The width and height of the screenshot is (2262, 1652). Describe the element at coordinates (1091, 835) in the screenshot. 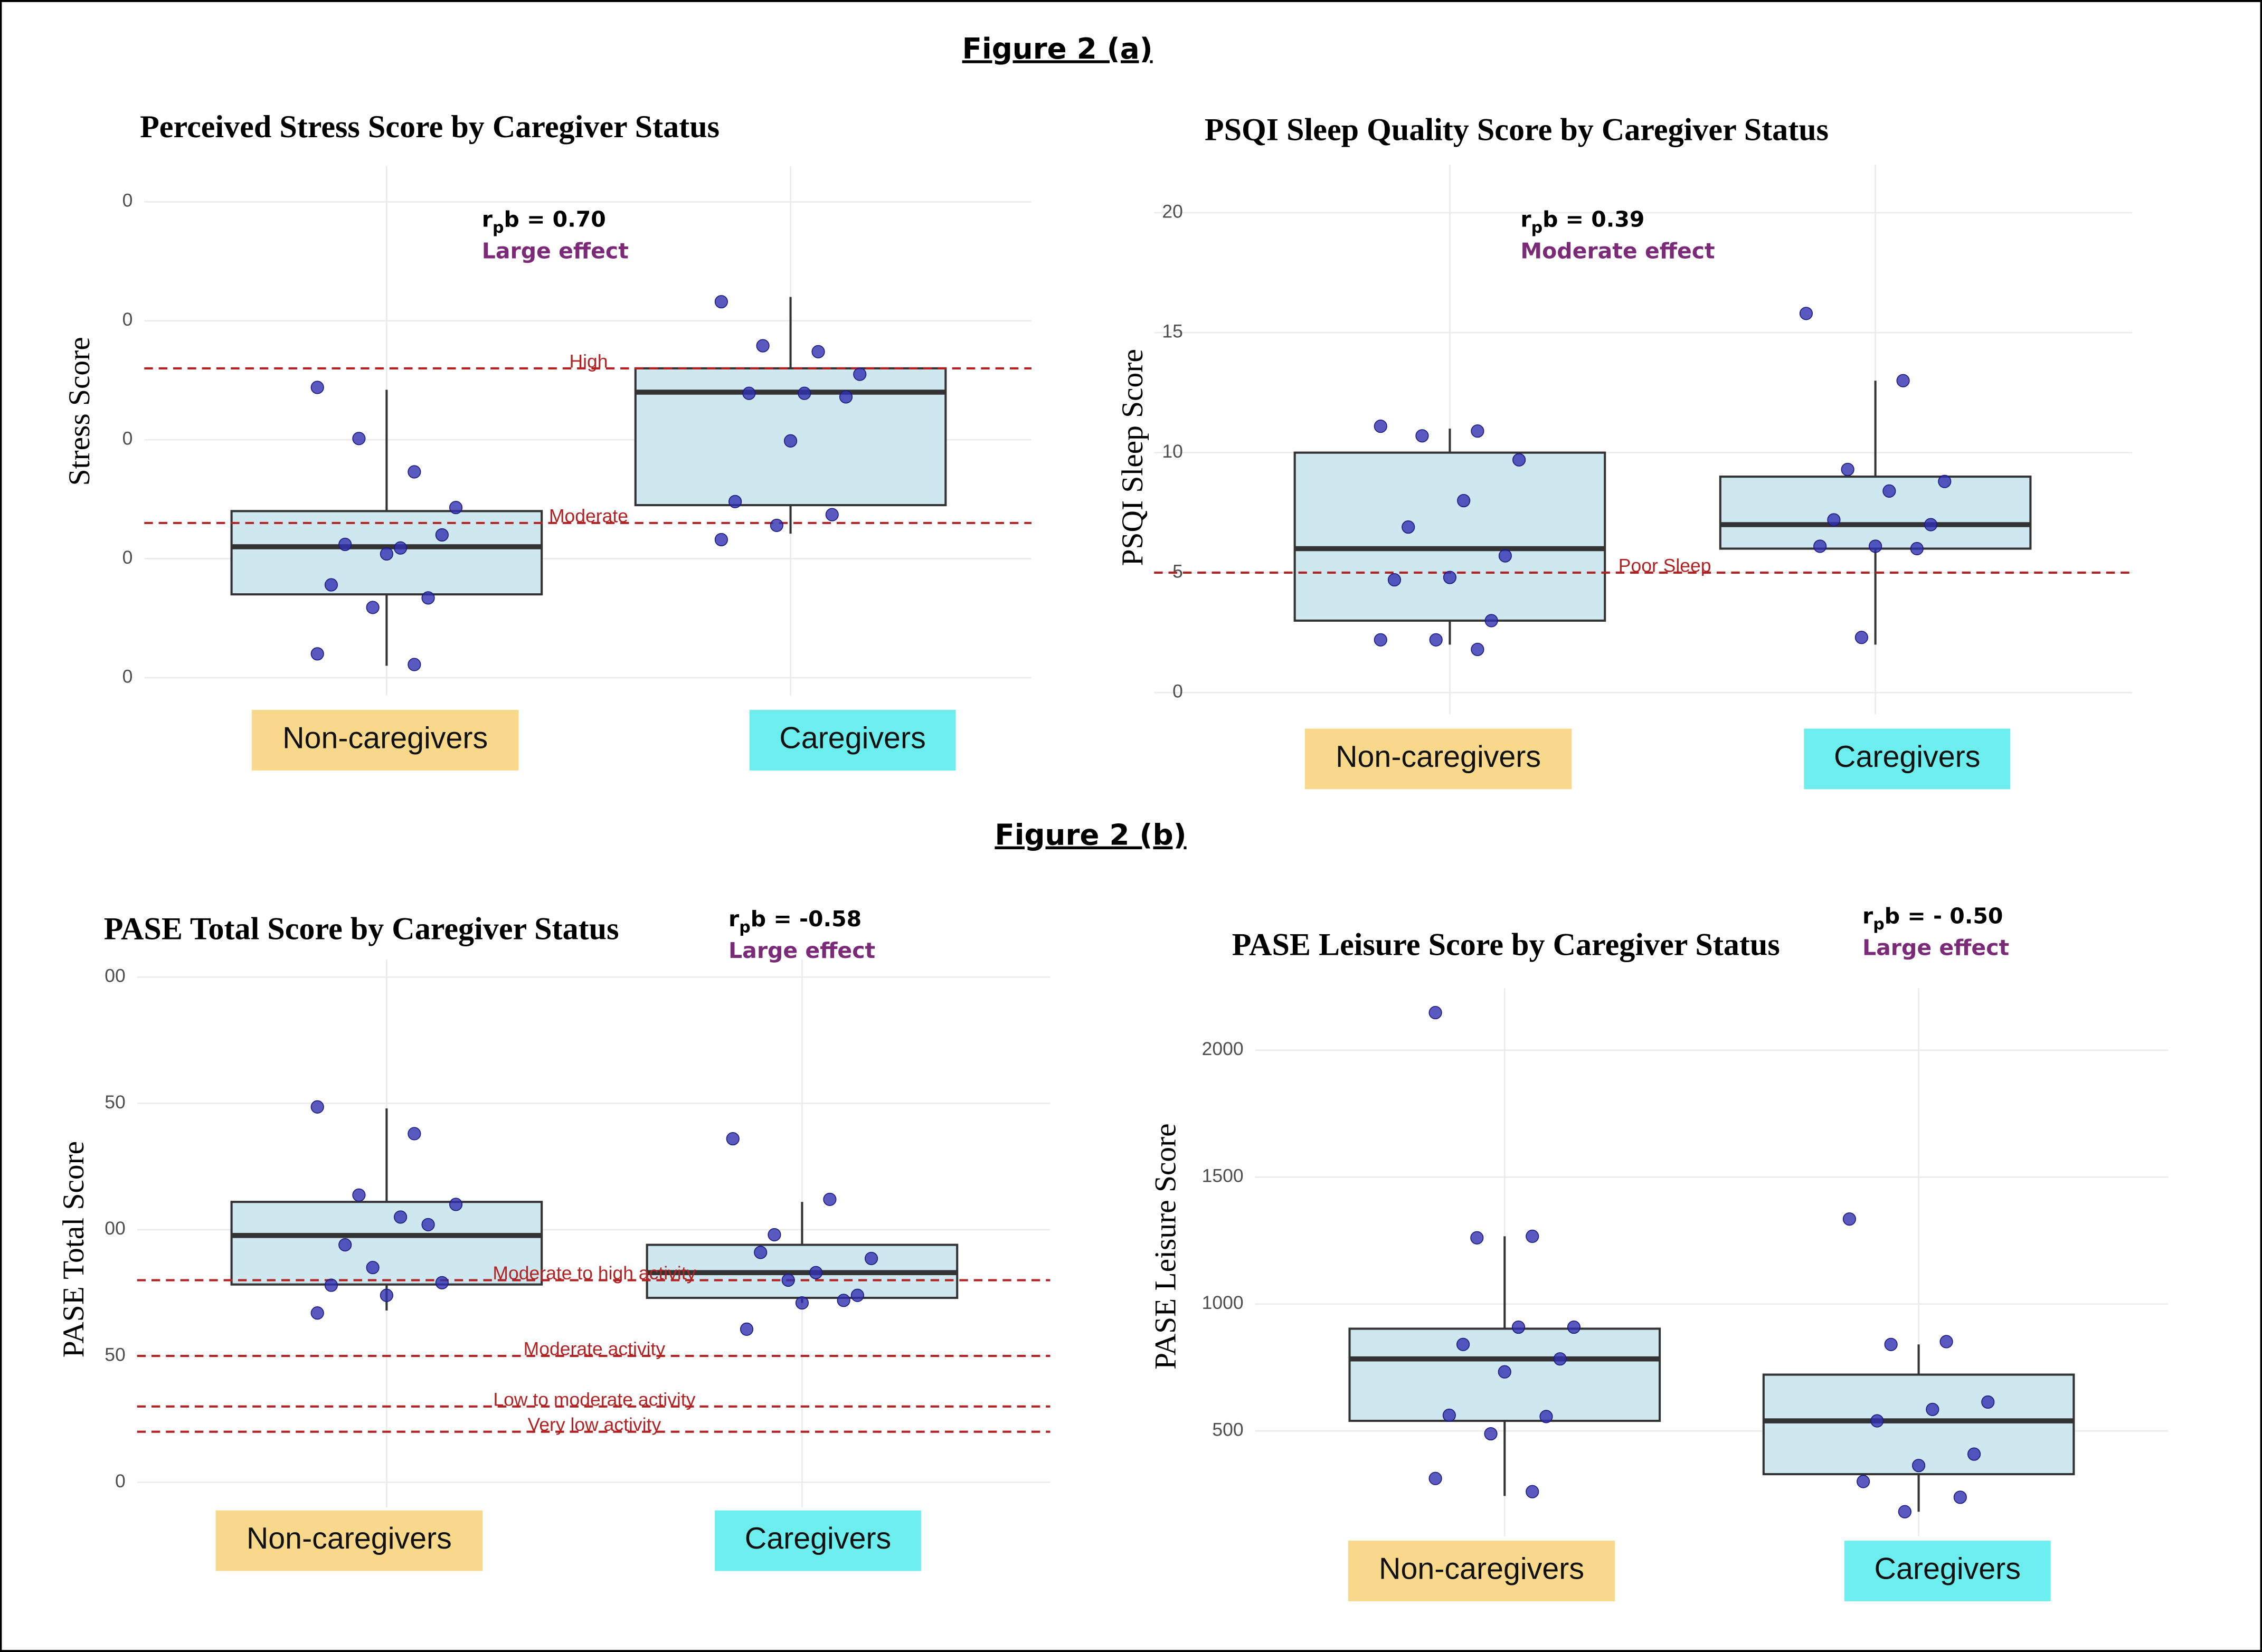

I see `figure-label: Figure 2 (b)` at that location.